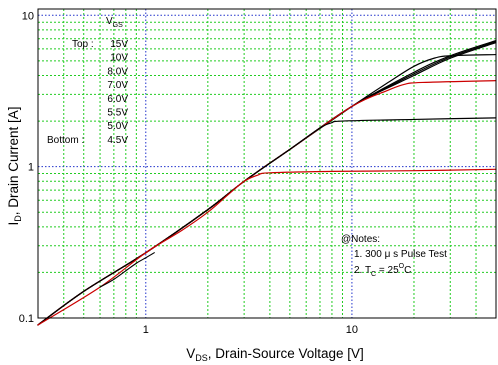 The height and width of the screenshot is (365, 498). I want to click on legend-entry: 15V, so click(119, 44).